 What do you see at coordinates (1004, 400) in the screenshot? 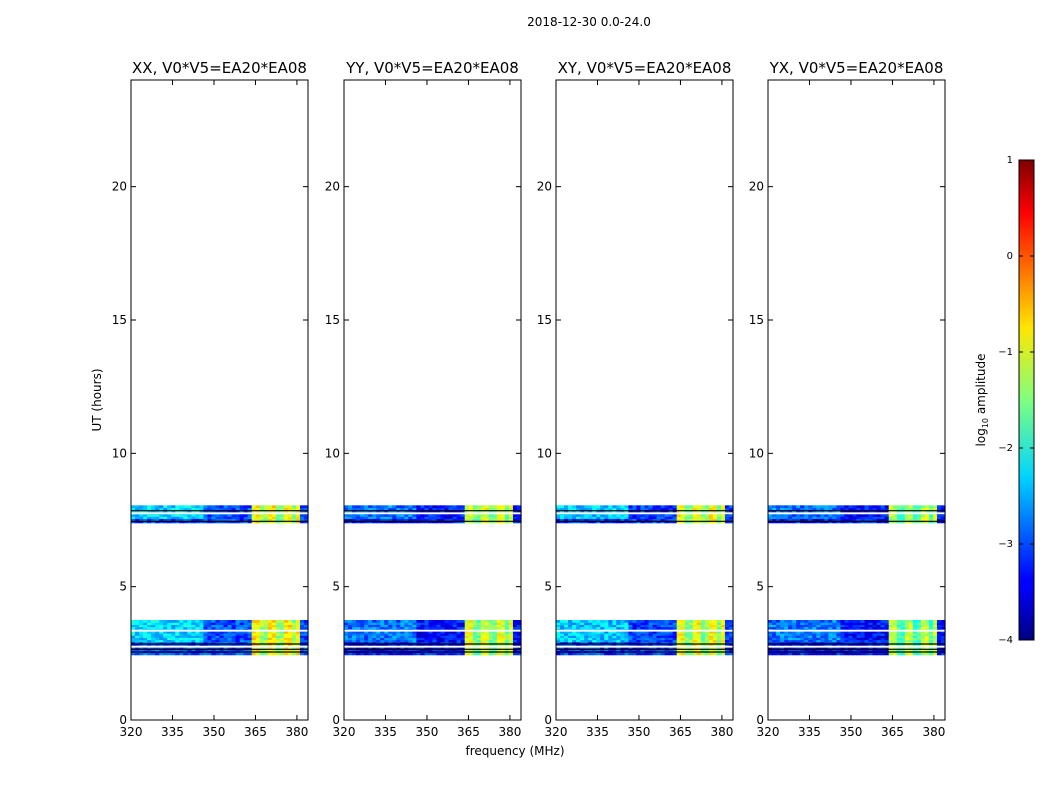
I see `colorbar: −4−3−2−101 log10 amplitude` at bounding box center [1004, 400].